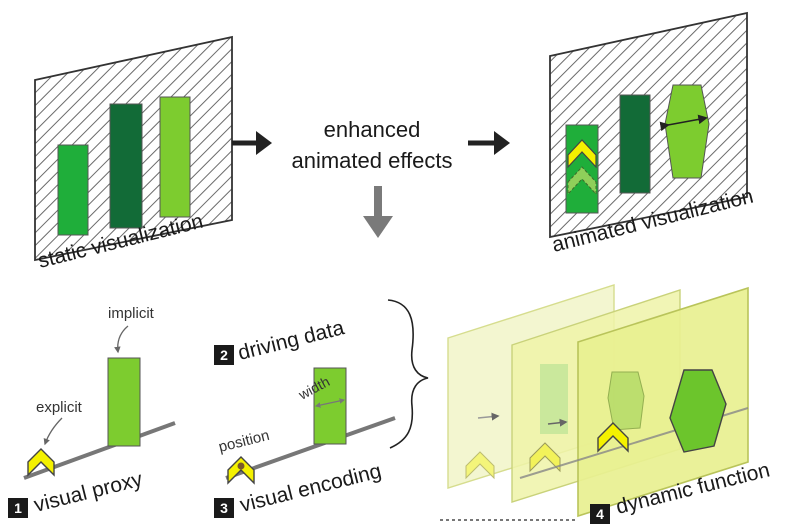  I want to click on svg-text: 4, so click(600, 514).